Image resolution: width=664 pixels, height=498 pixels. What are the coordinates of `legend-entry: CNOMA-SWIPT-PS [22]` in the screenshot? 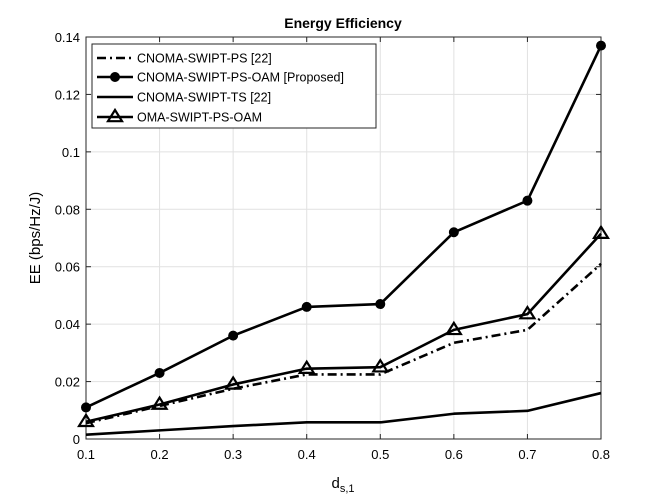 It's located at (184, 59).